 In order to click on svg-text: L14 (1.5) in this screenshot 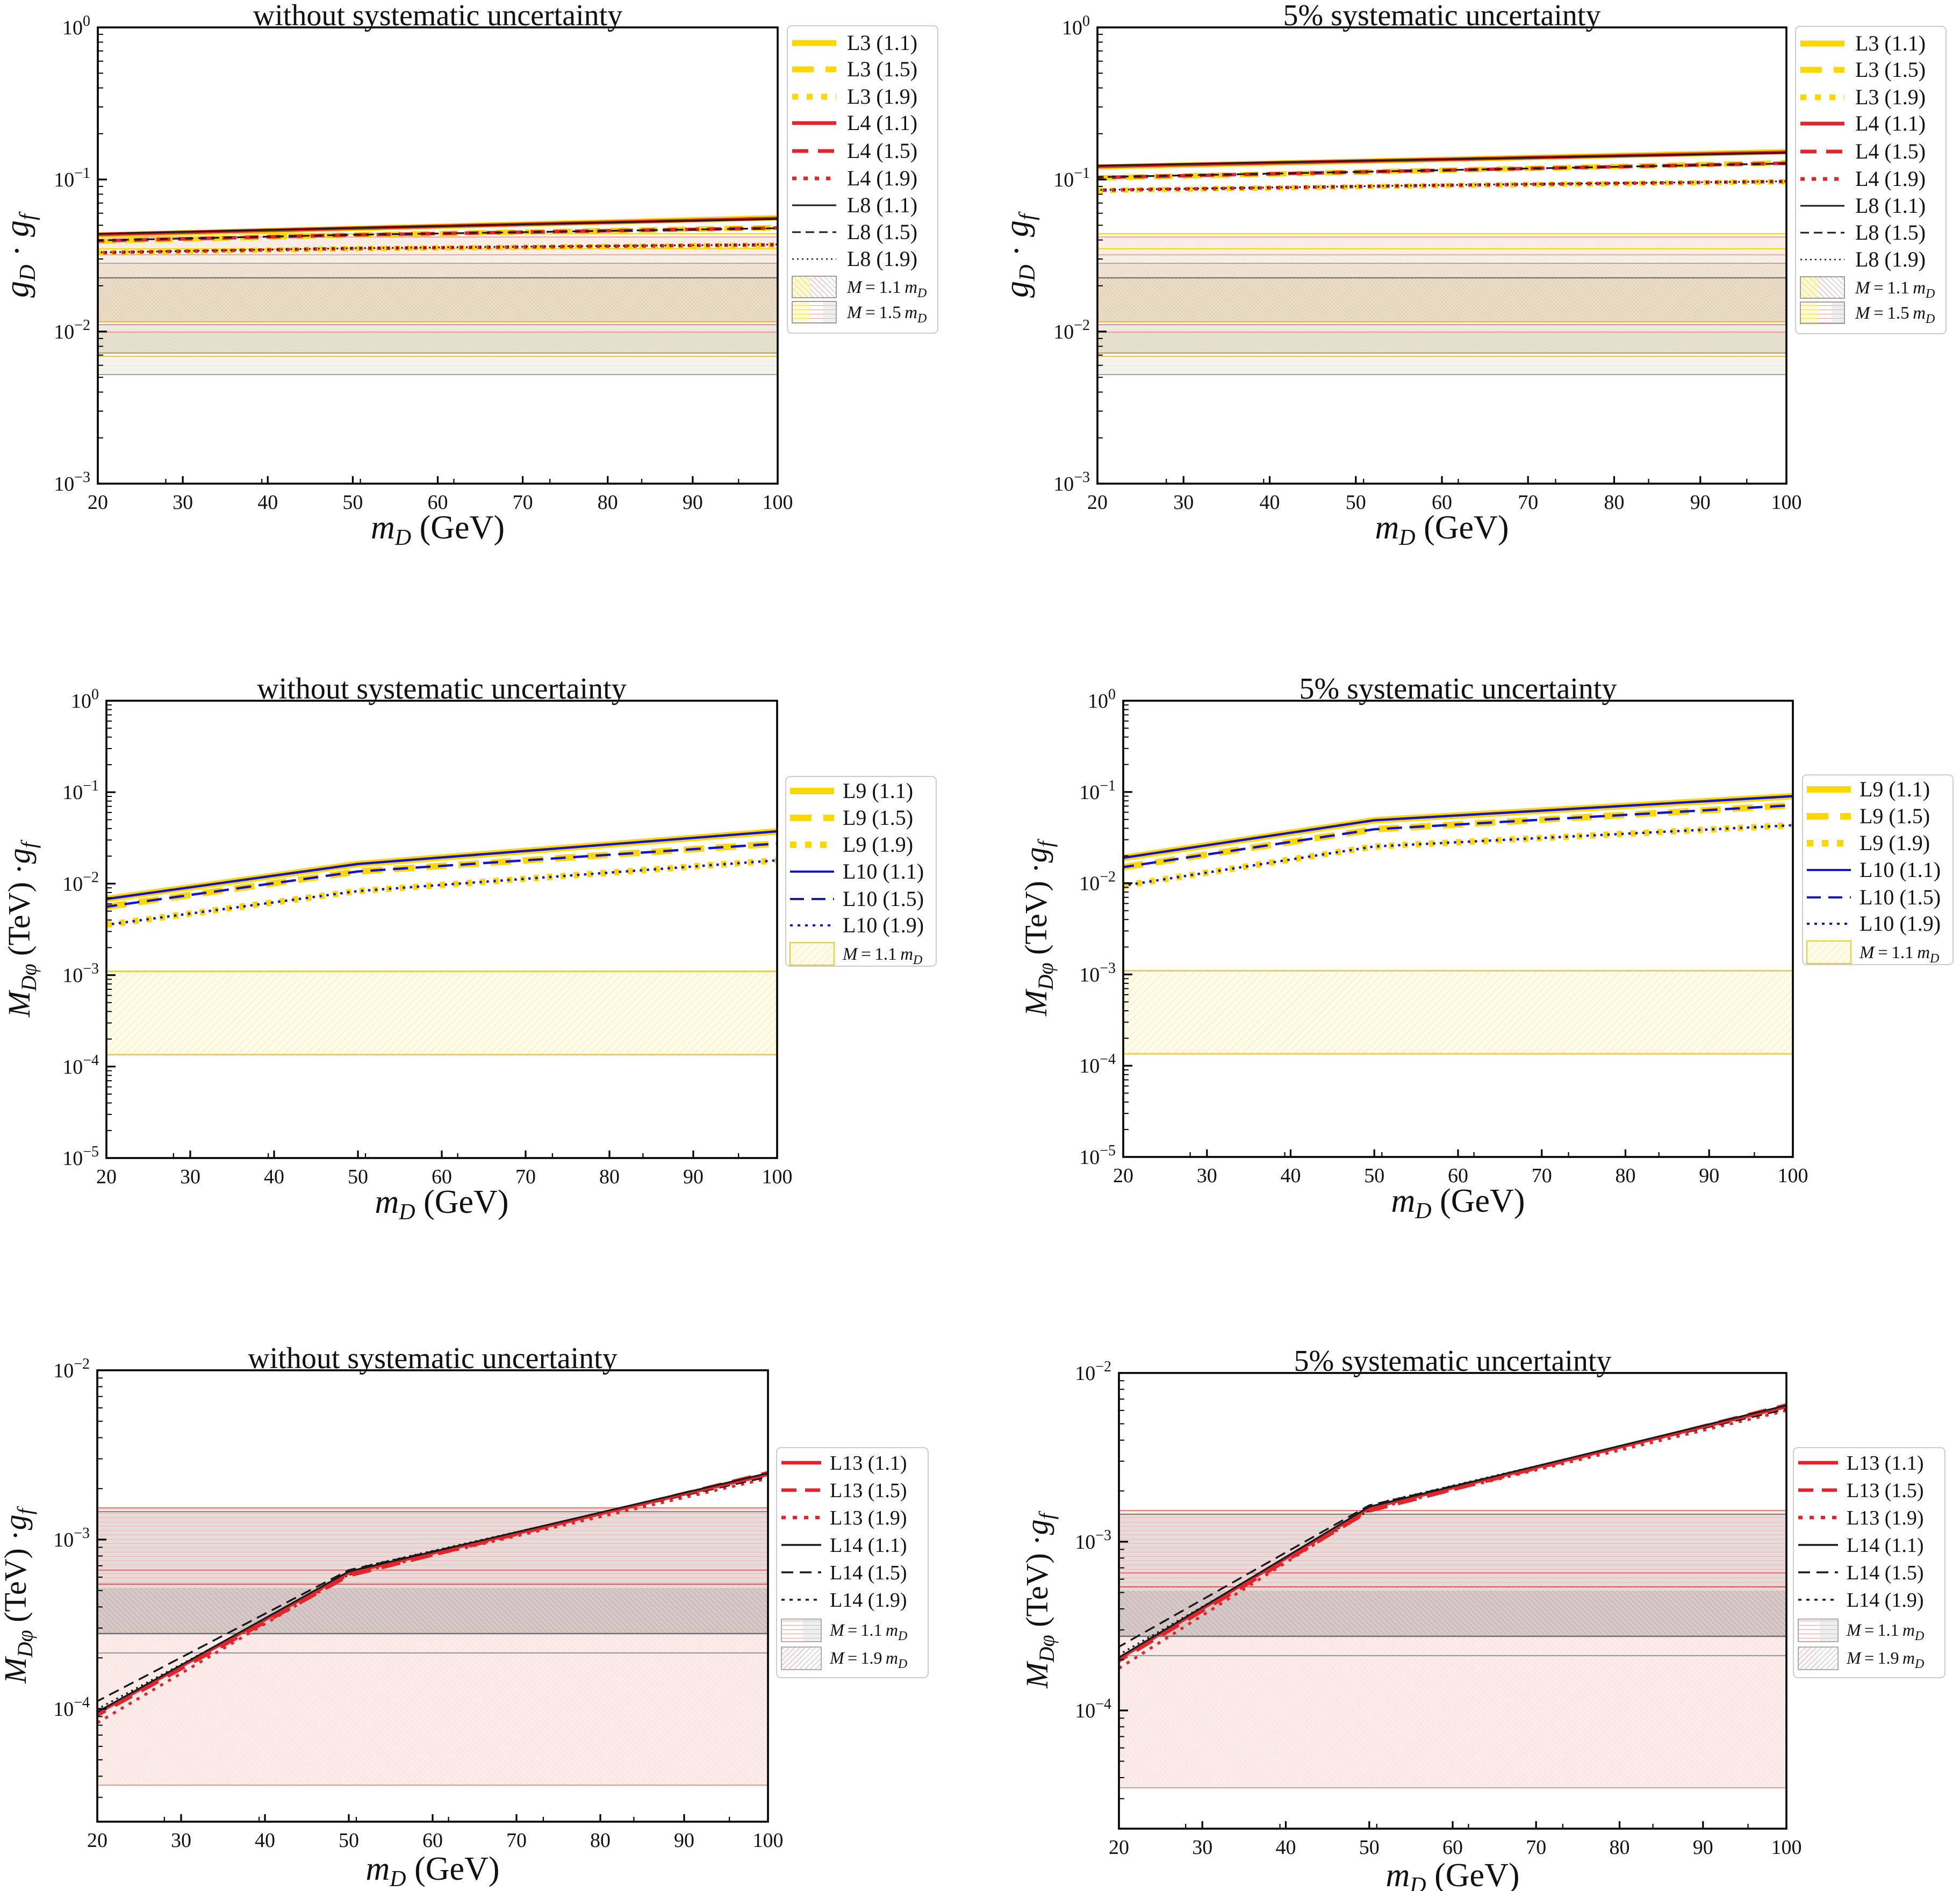, I will do `click(869, 1573)`.